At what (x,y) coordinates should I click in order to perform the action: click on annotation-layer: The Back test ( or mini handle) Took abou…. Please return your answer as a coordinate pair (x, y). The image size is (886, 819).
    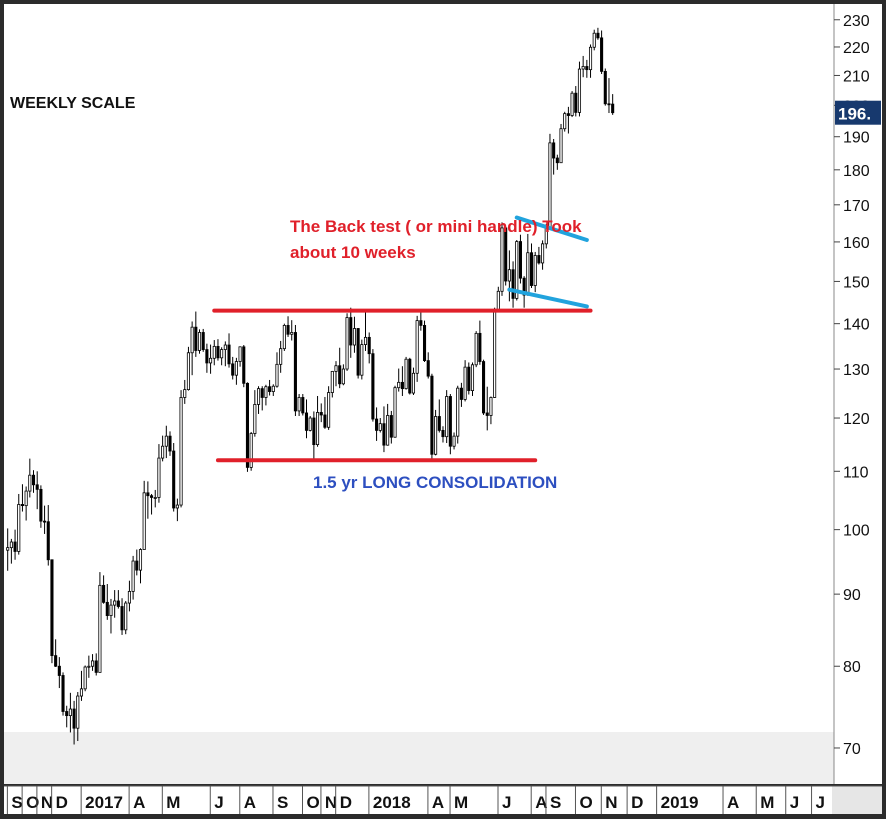
    Looking at the image, I should click on (402, 353).